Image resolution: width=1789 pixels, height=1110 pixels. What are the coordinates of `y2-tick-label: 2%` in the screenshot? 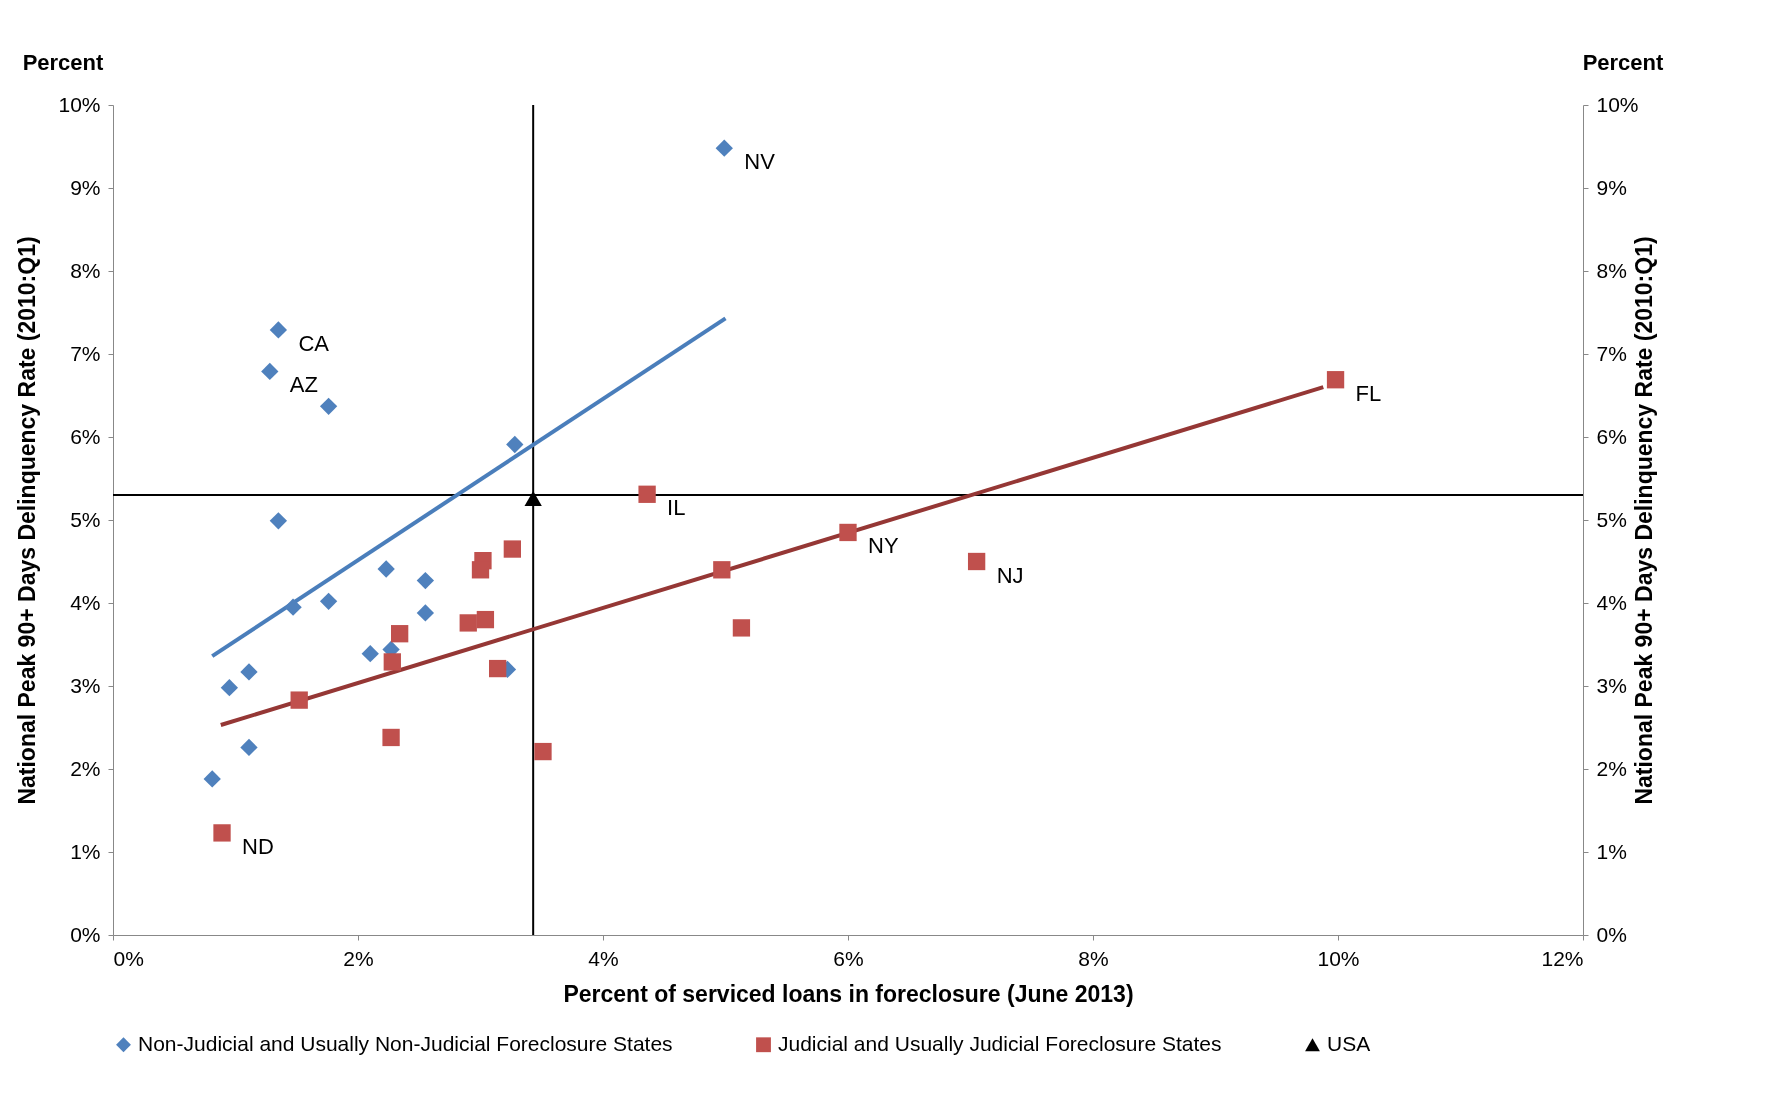 It's located at (1611, 768).